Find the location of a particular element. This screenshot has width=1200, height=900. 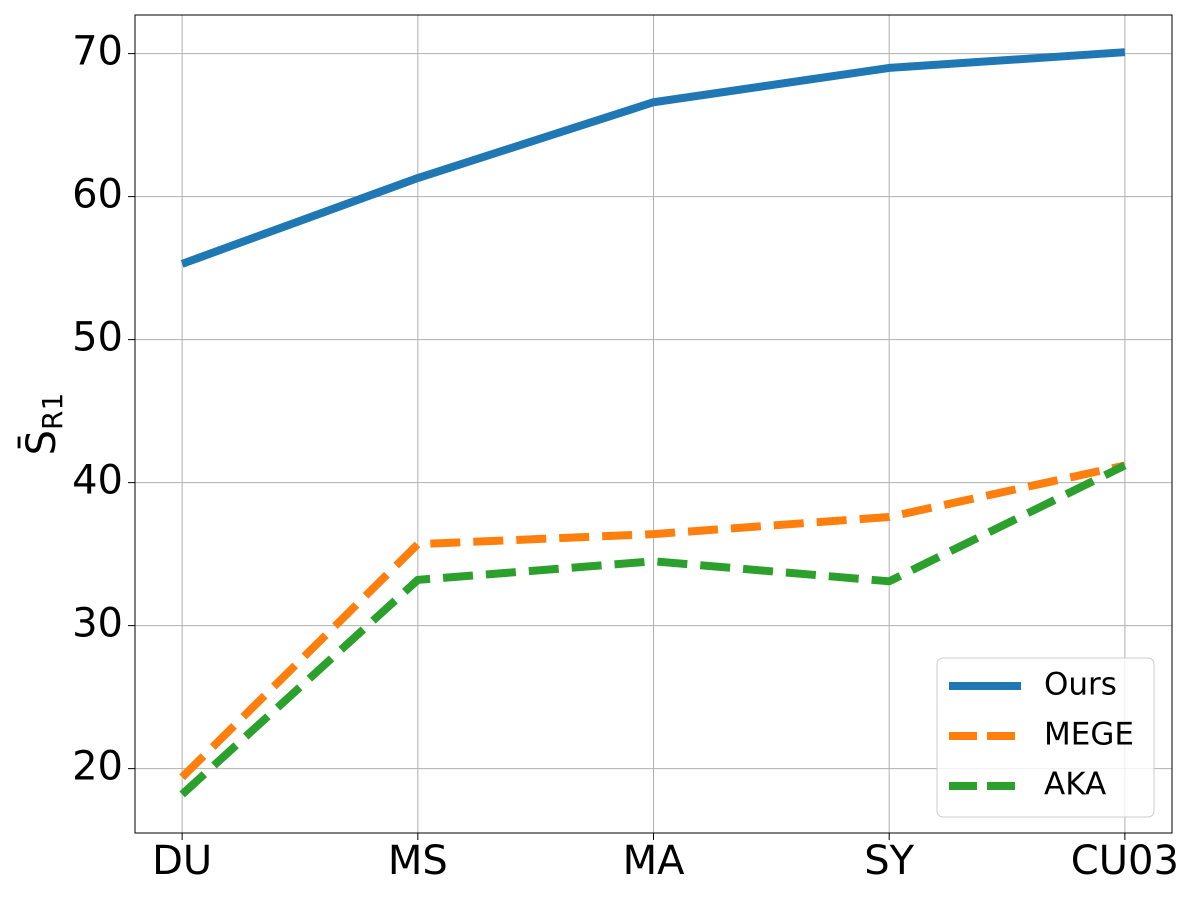

y-tick-label: 20 is located at coordinates (97, 767).